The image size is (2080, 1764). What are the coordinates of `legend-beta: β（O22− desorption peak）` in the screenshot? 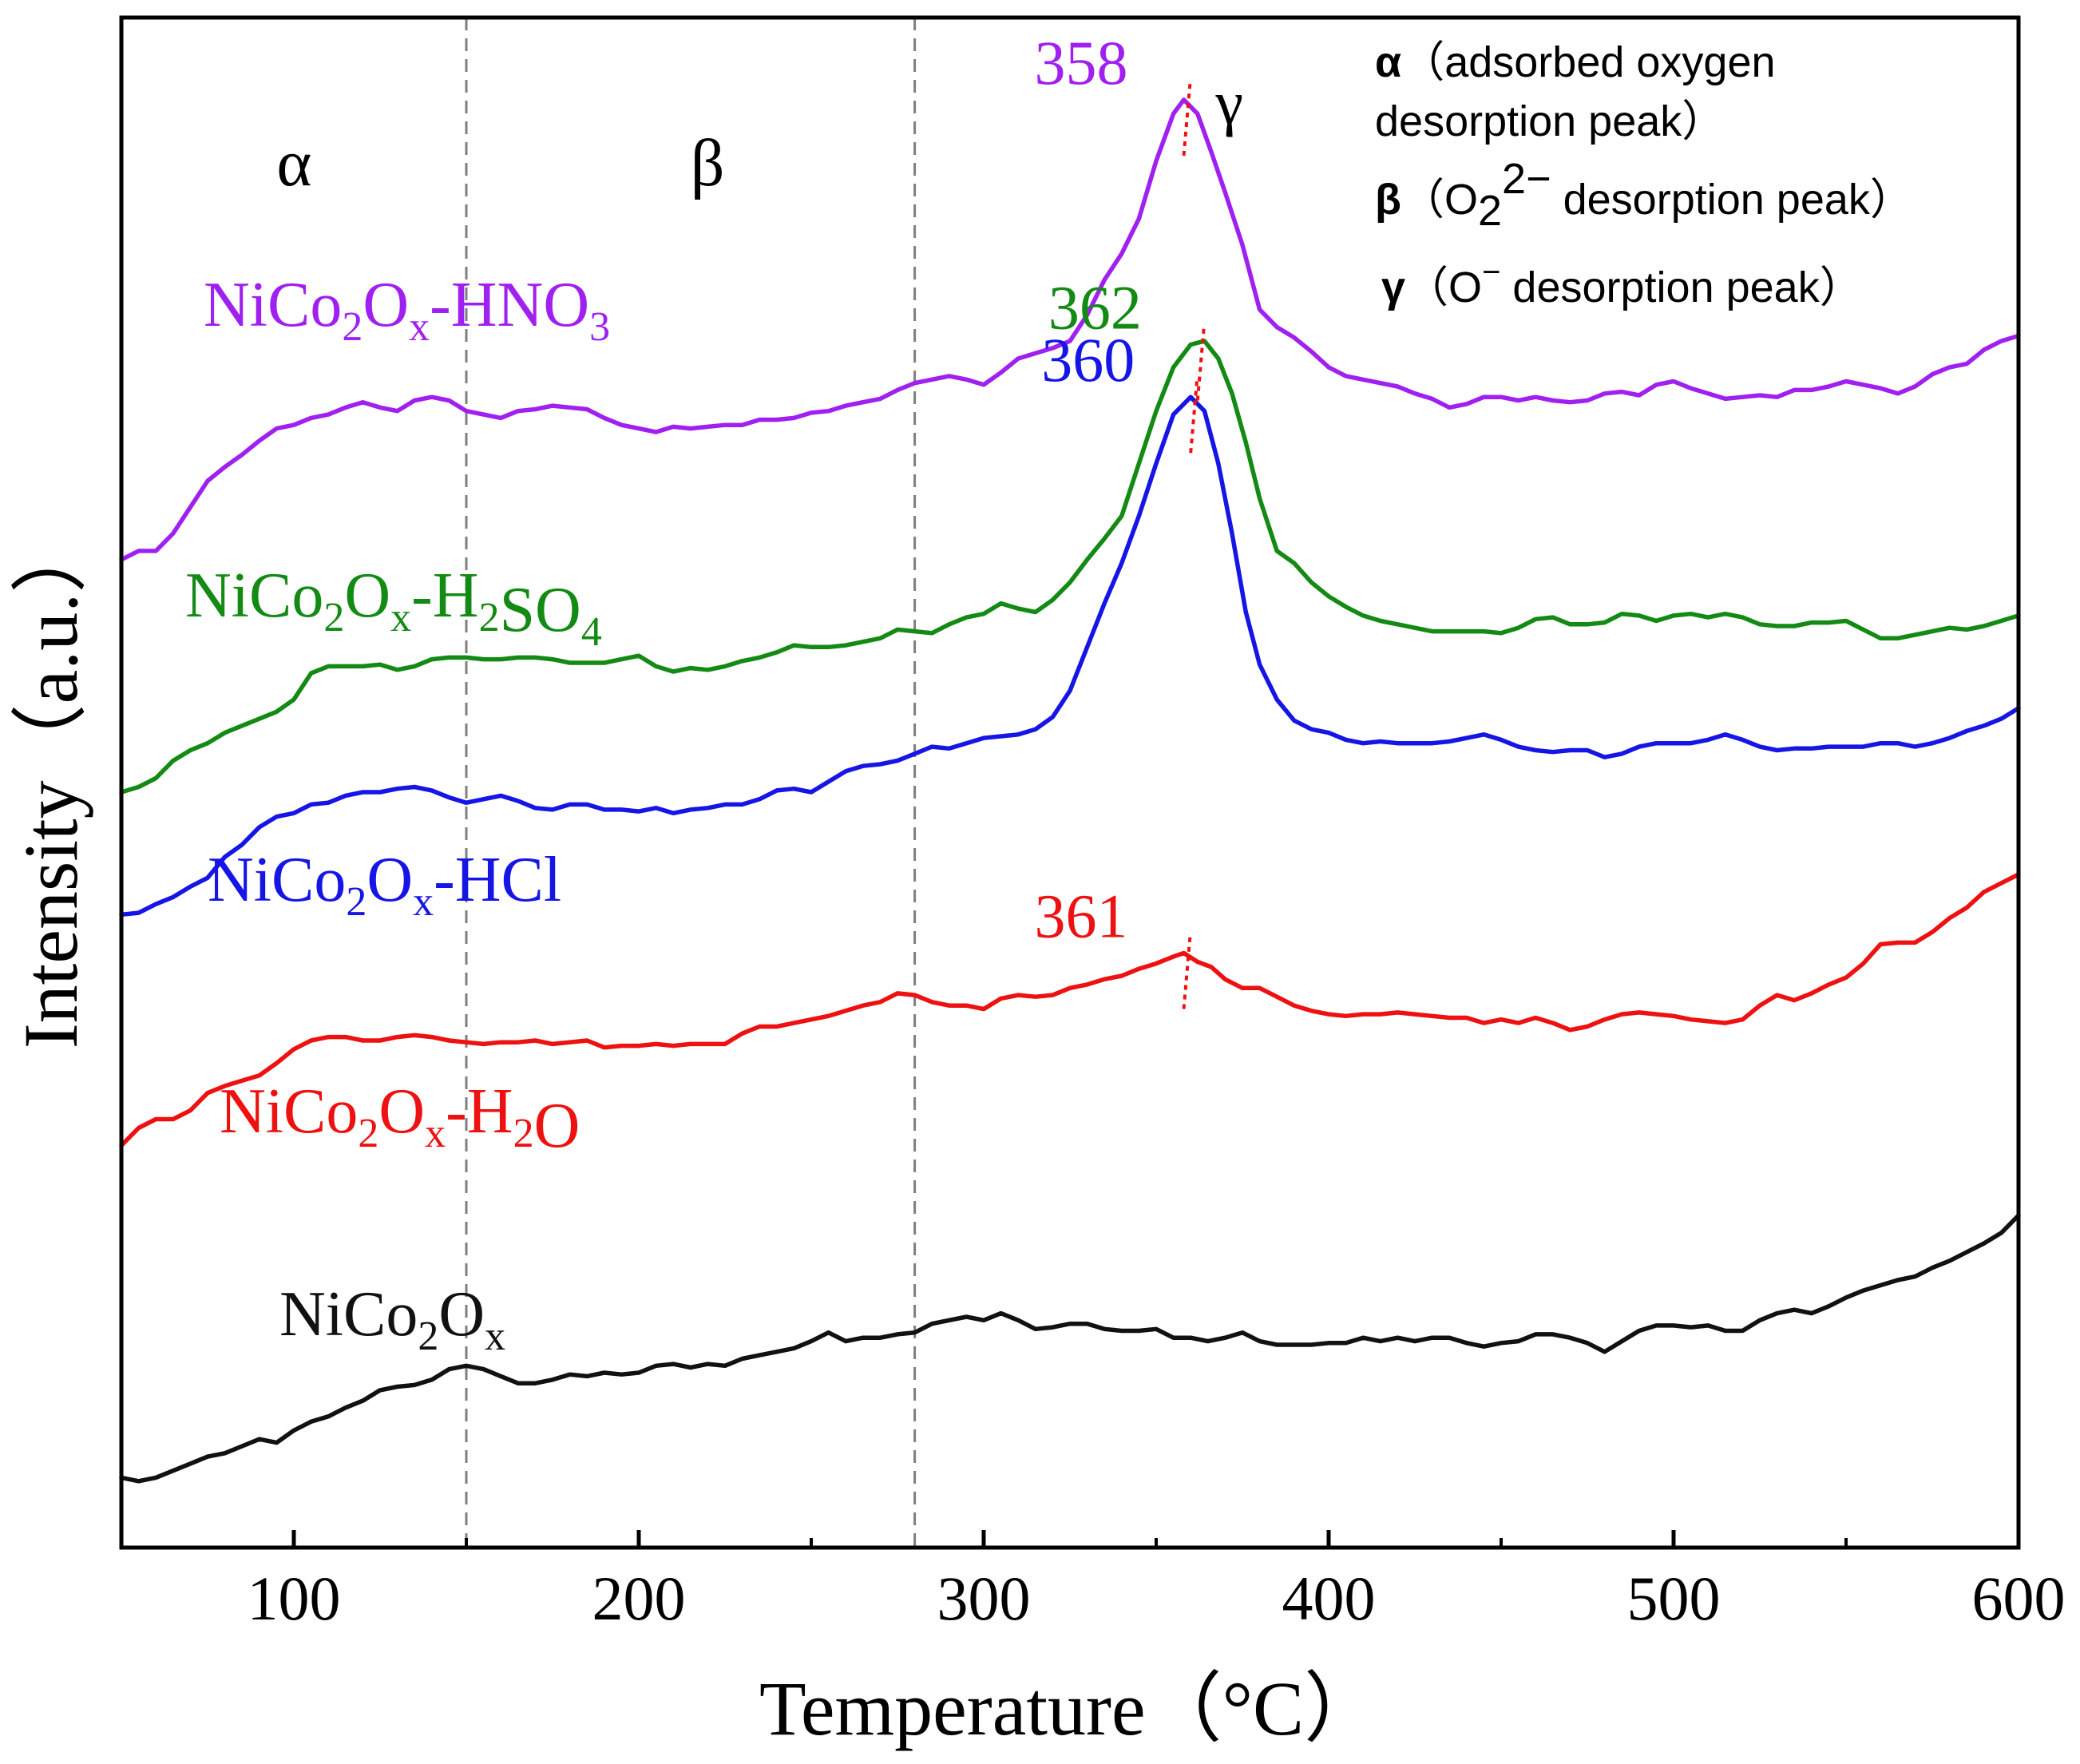 It's located at (1644, 195).